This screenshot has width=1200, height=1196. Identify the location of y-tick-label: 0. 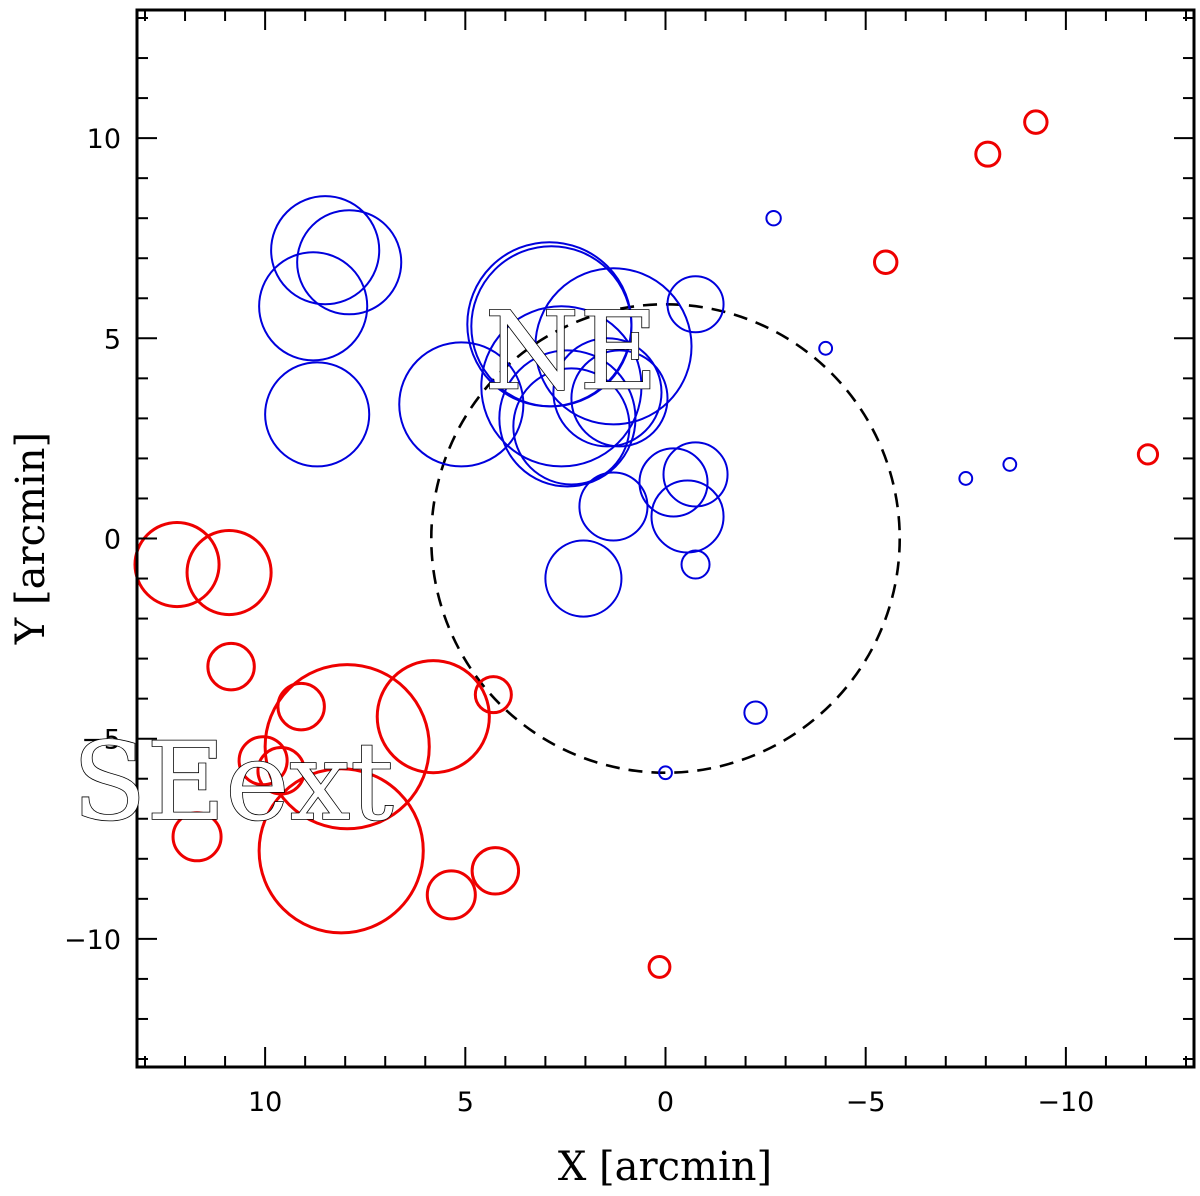
(112, 540).